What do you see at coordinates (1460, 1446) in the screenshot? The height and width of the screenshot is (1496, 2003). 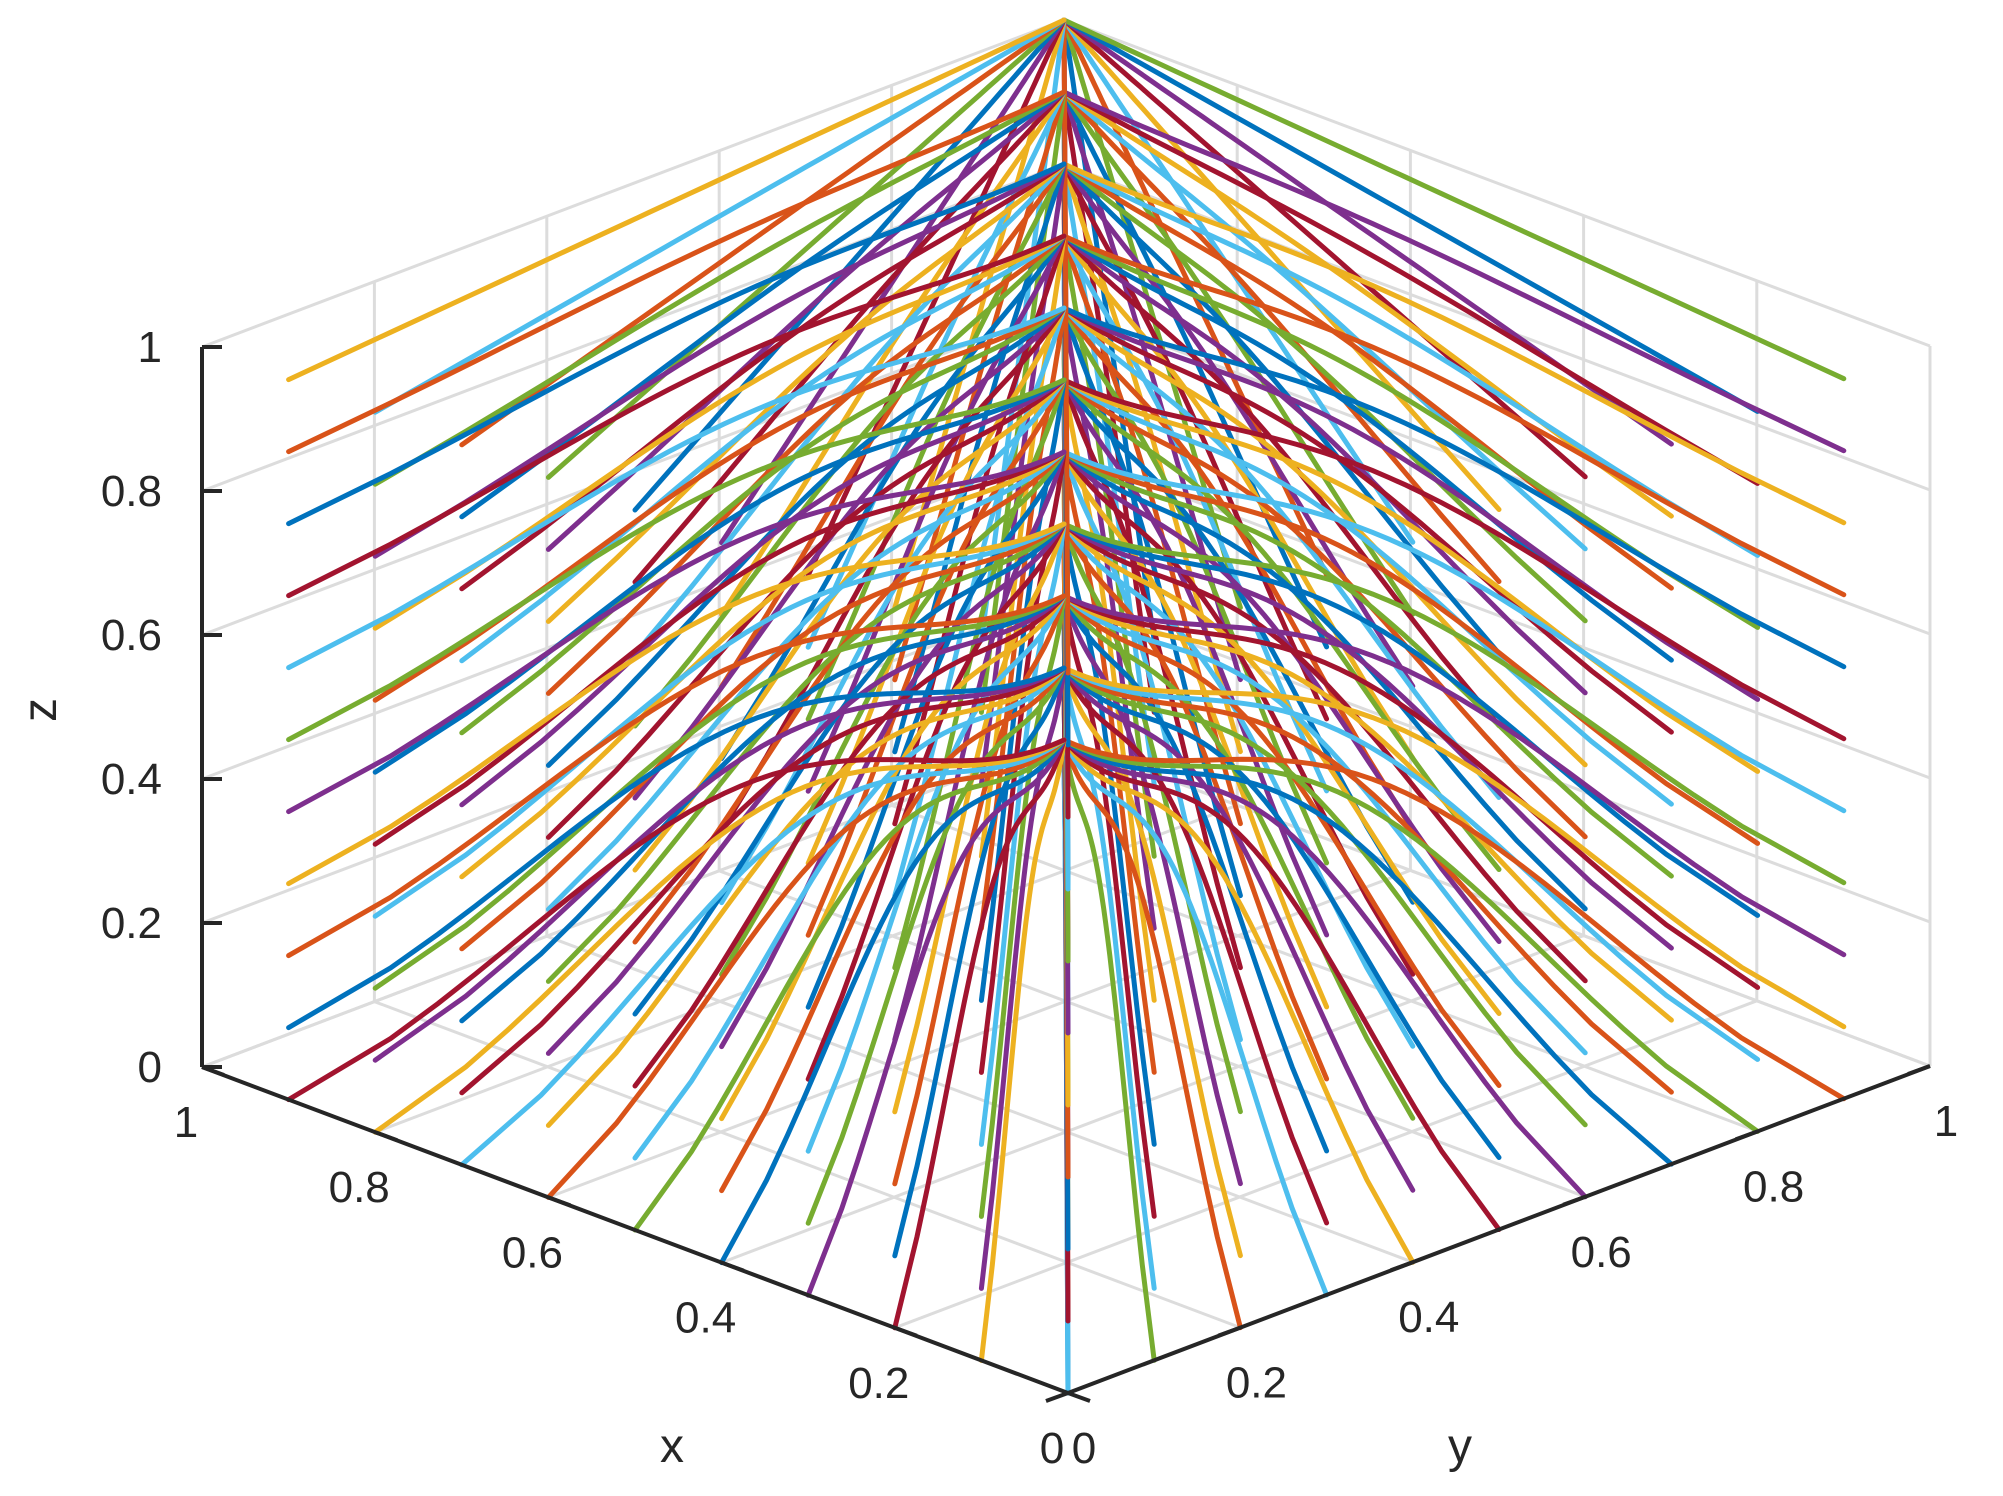 I see `y-axis-label: y` at bounding box center [1460, 1446].